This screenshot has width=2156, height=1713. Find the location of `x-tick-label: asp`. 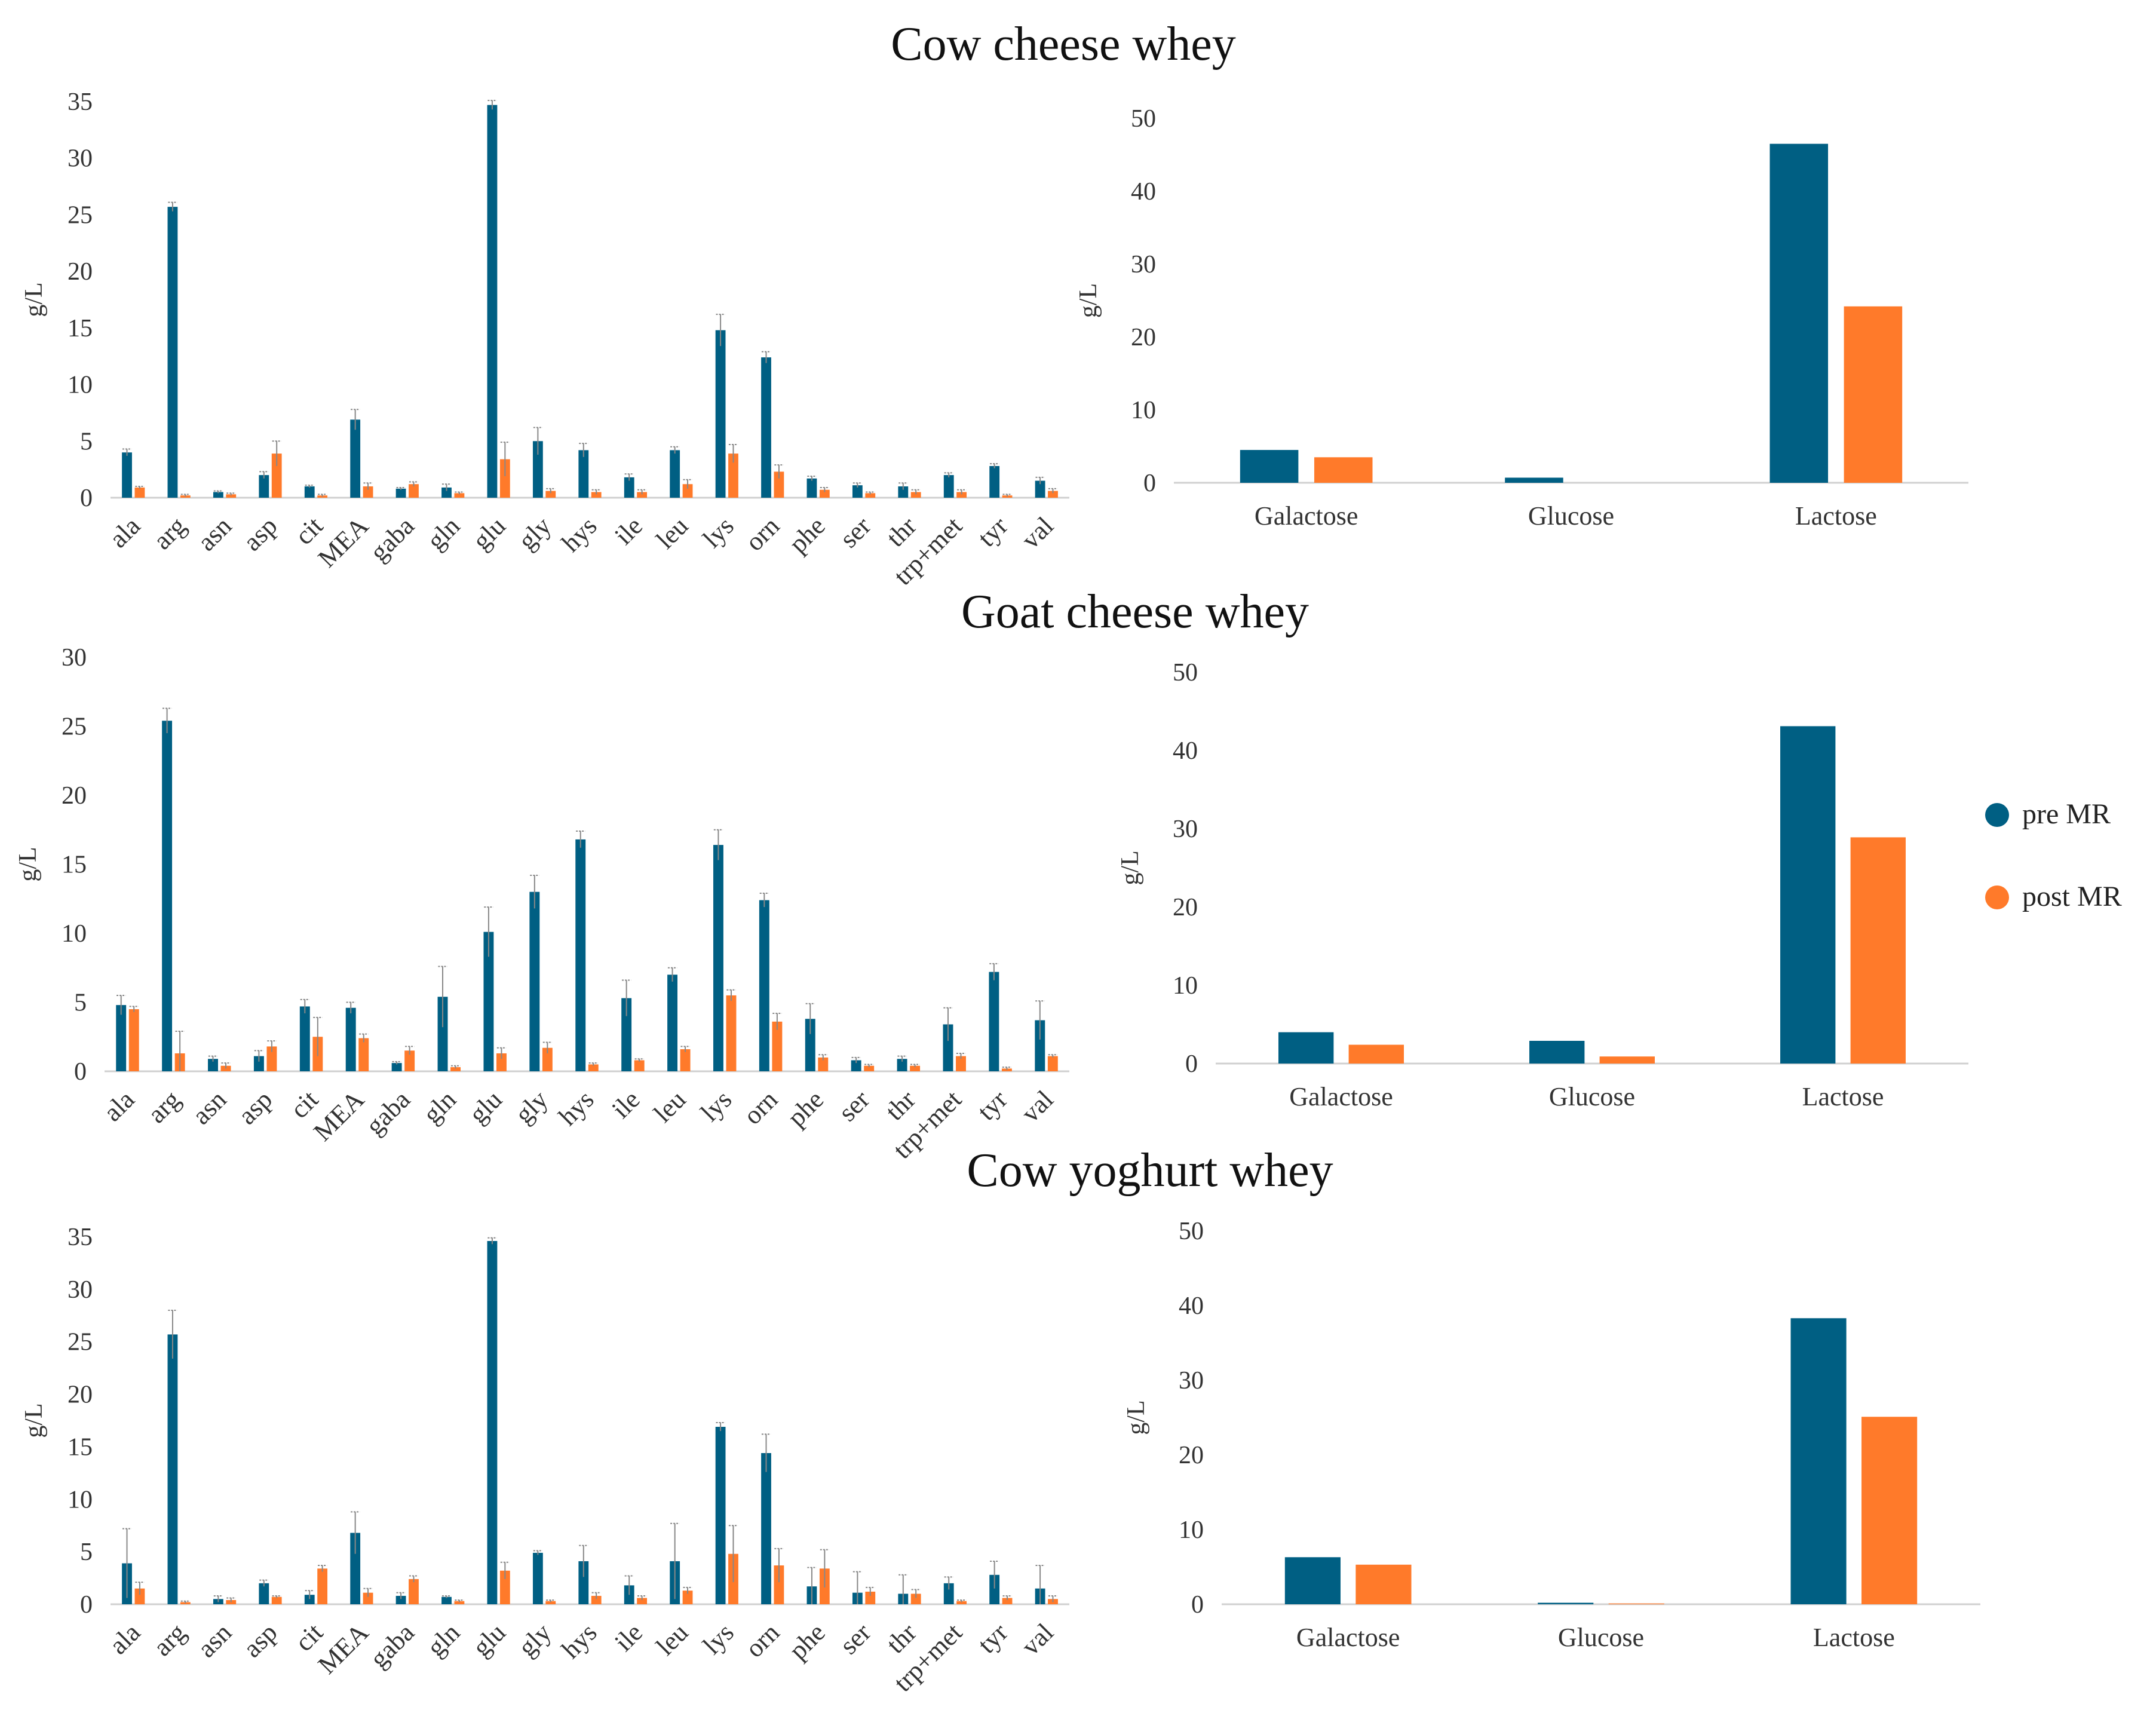

x-tick-label: asp is located at coordinates (260, 533).